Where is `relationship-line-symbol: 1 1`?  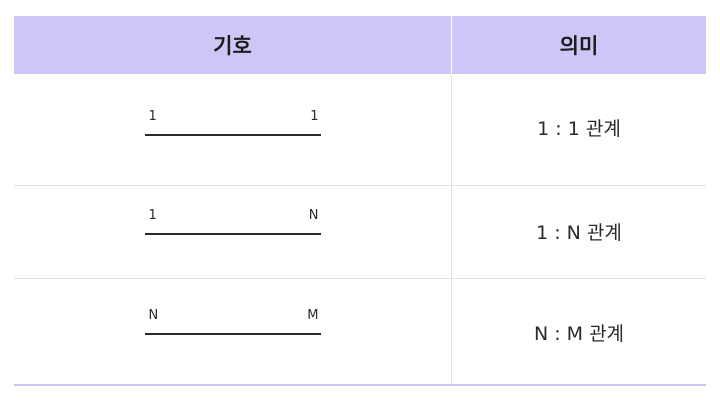 relationship-line-symbol: 1 1 is located at coordinates (233, 126).